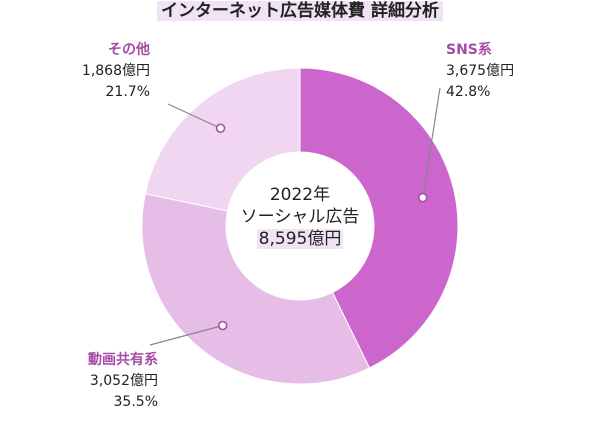  Describe the element at coordinates (300, 239) in the screenshot. I see `center-total: 8,595億円` at that location.